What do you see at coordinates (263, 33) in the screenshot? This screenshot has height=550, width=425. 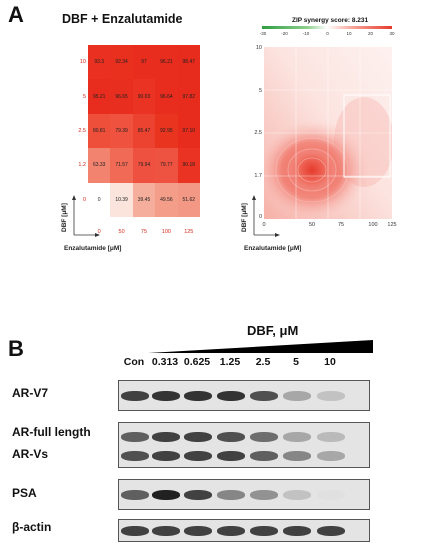 I see `legend-tick: -30` at bounding box center [263, 33].